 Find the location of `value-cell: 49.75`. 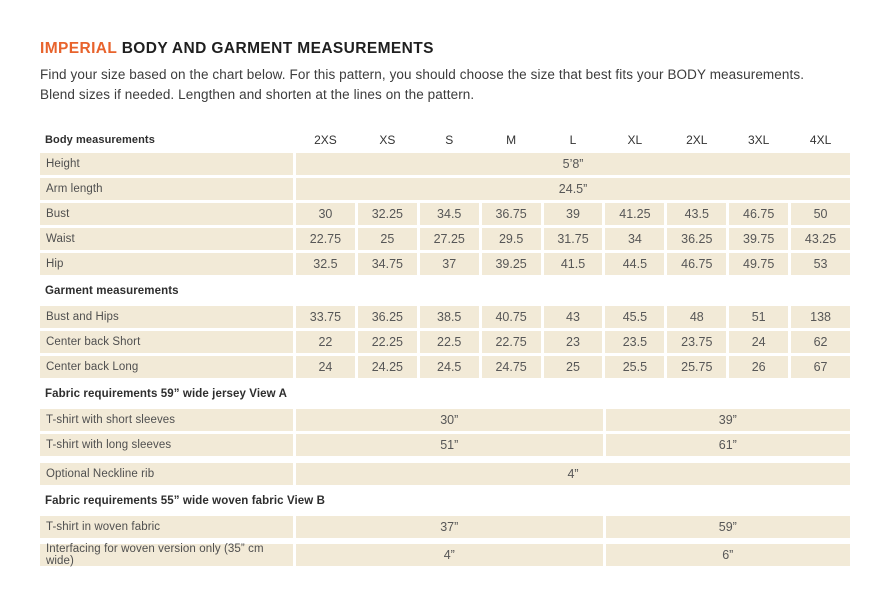

value-cell: 49.75 is located at coordinates (759, 264).